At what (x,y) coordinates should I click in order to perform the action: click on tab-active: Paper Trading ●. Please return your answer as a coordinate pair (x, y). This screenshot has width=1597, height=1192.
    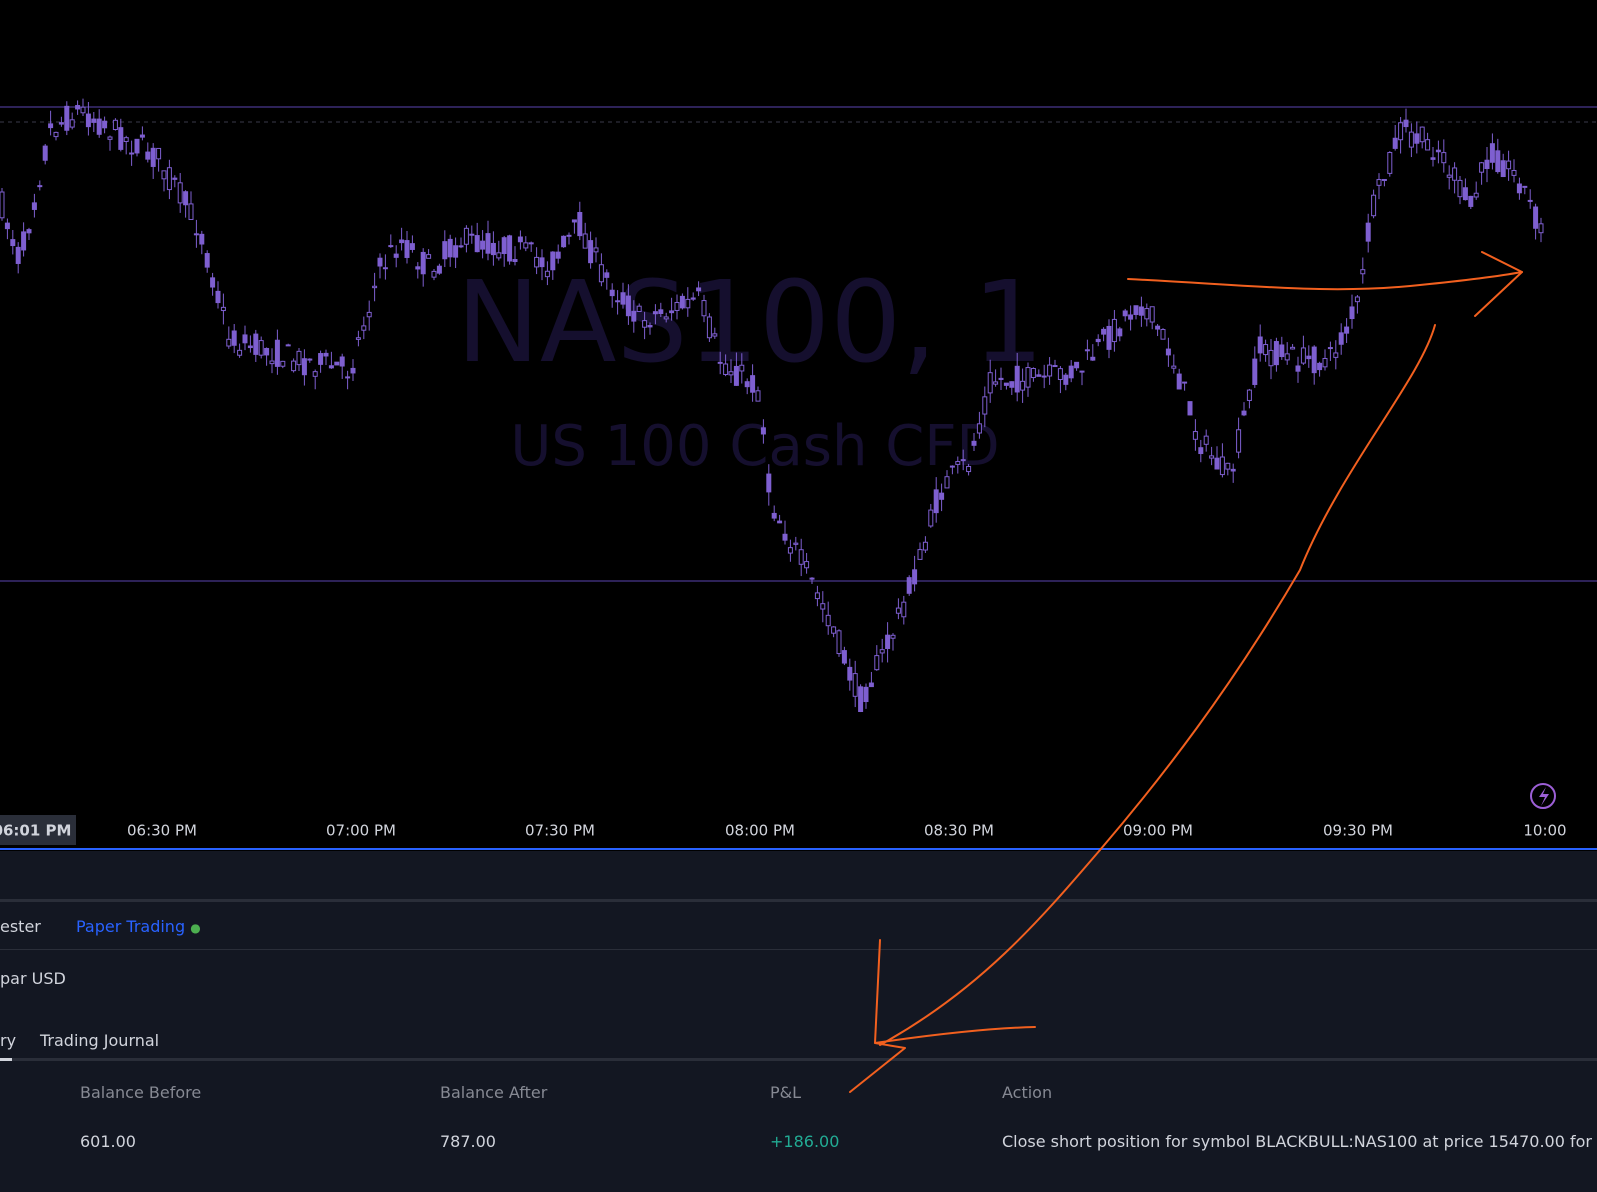
    Looking at the image, I should click on (138, 926).